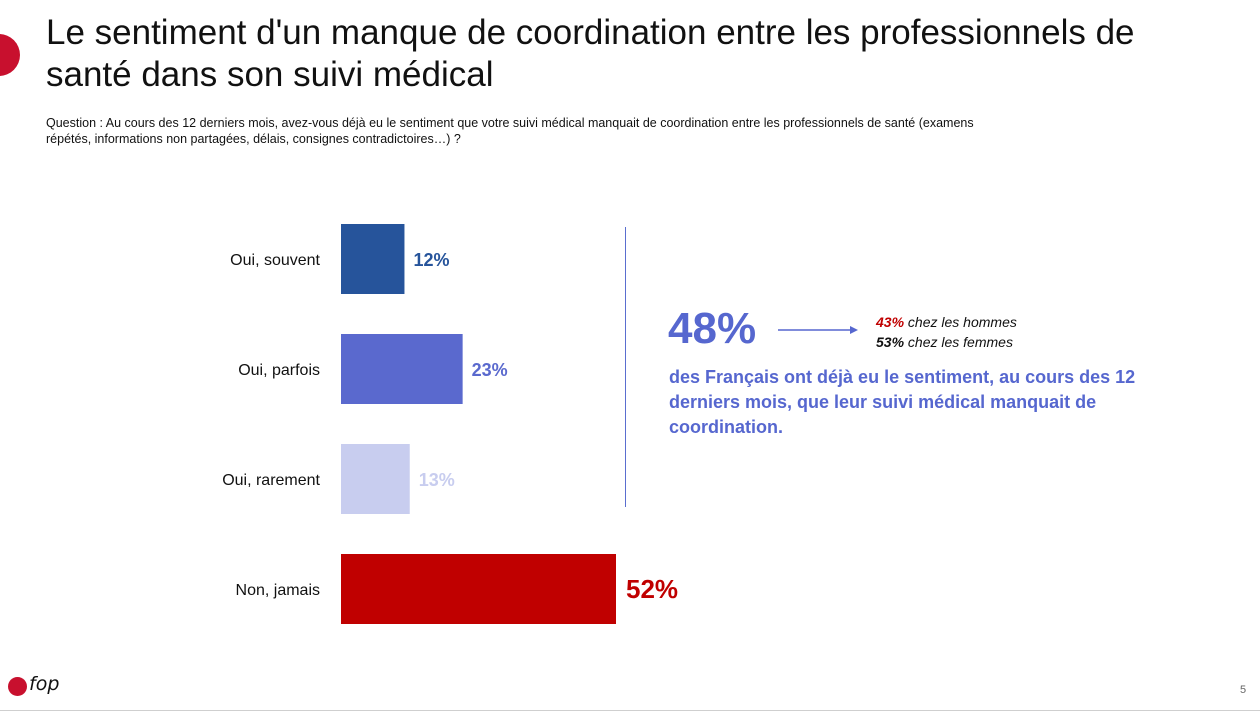 The height and width of the screenshot is (713, 1260). I want to click on men-text: chez les hommes, so click(960, 322).